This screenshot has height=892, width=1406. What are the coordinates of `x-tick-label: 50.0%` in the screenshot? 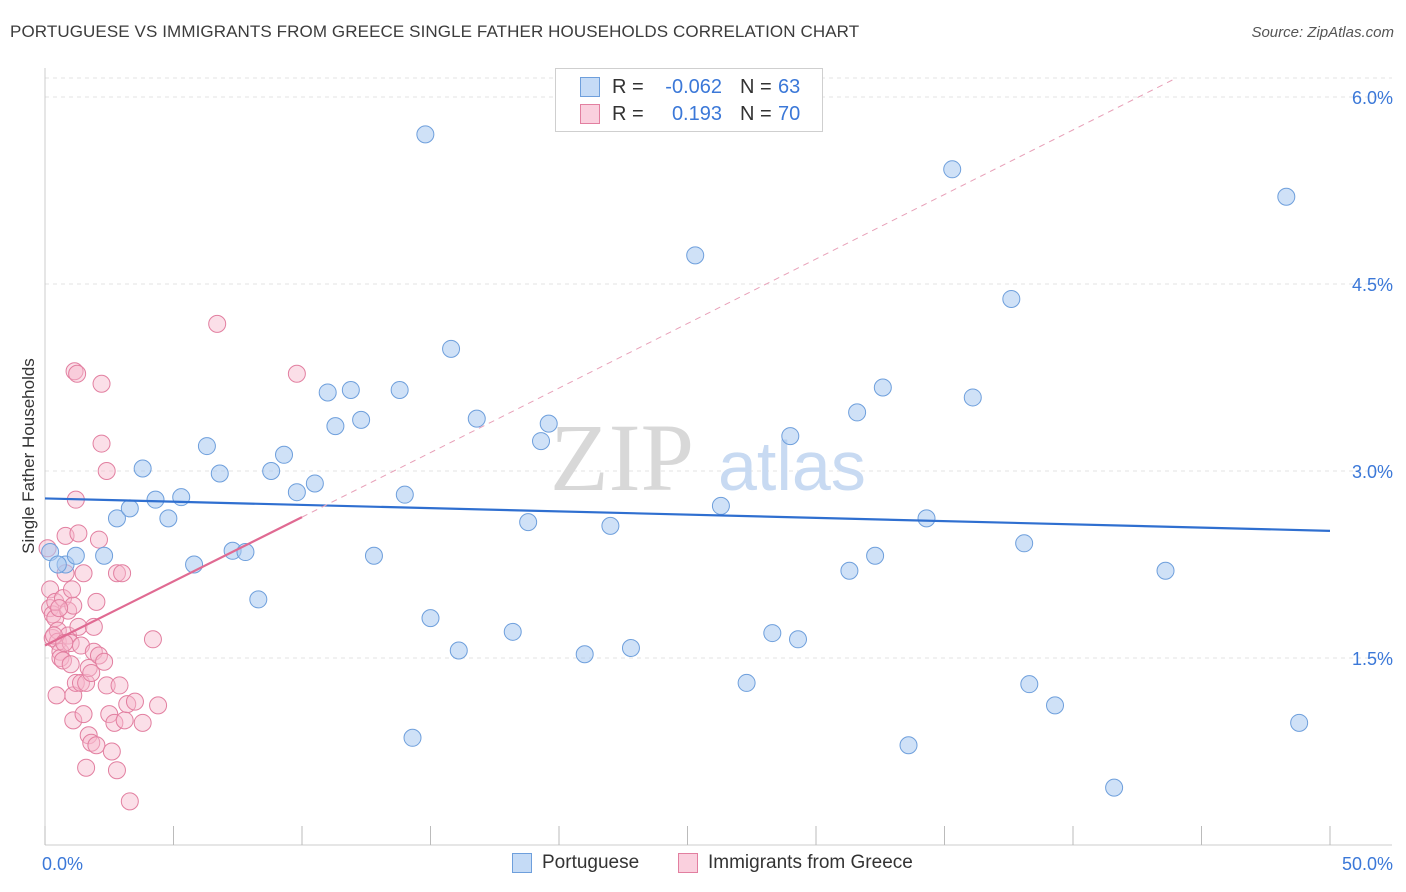 It's located at (1367, 864).